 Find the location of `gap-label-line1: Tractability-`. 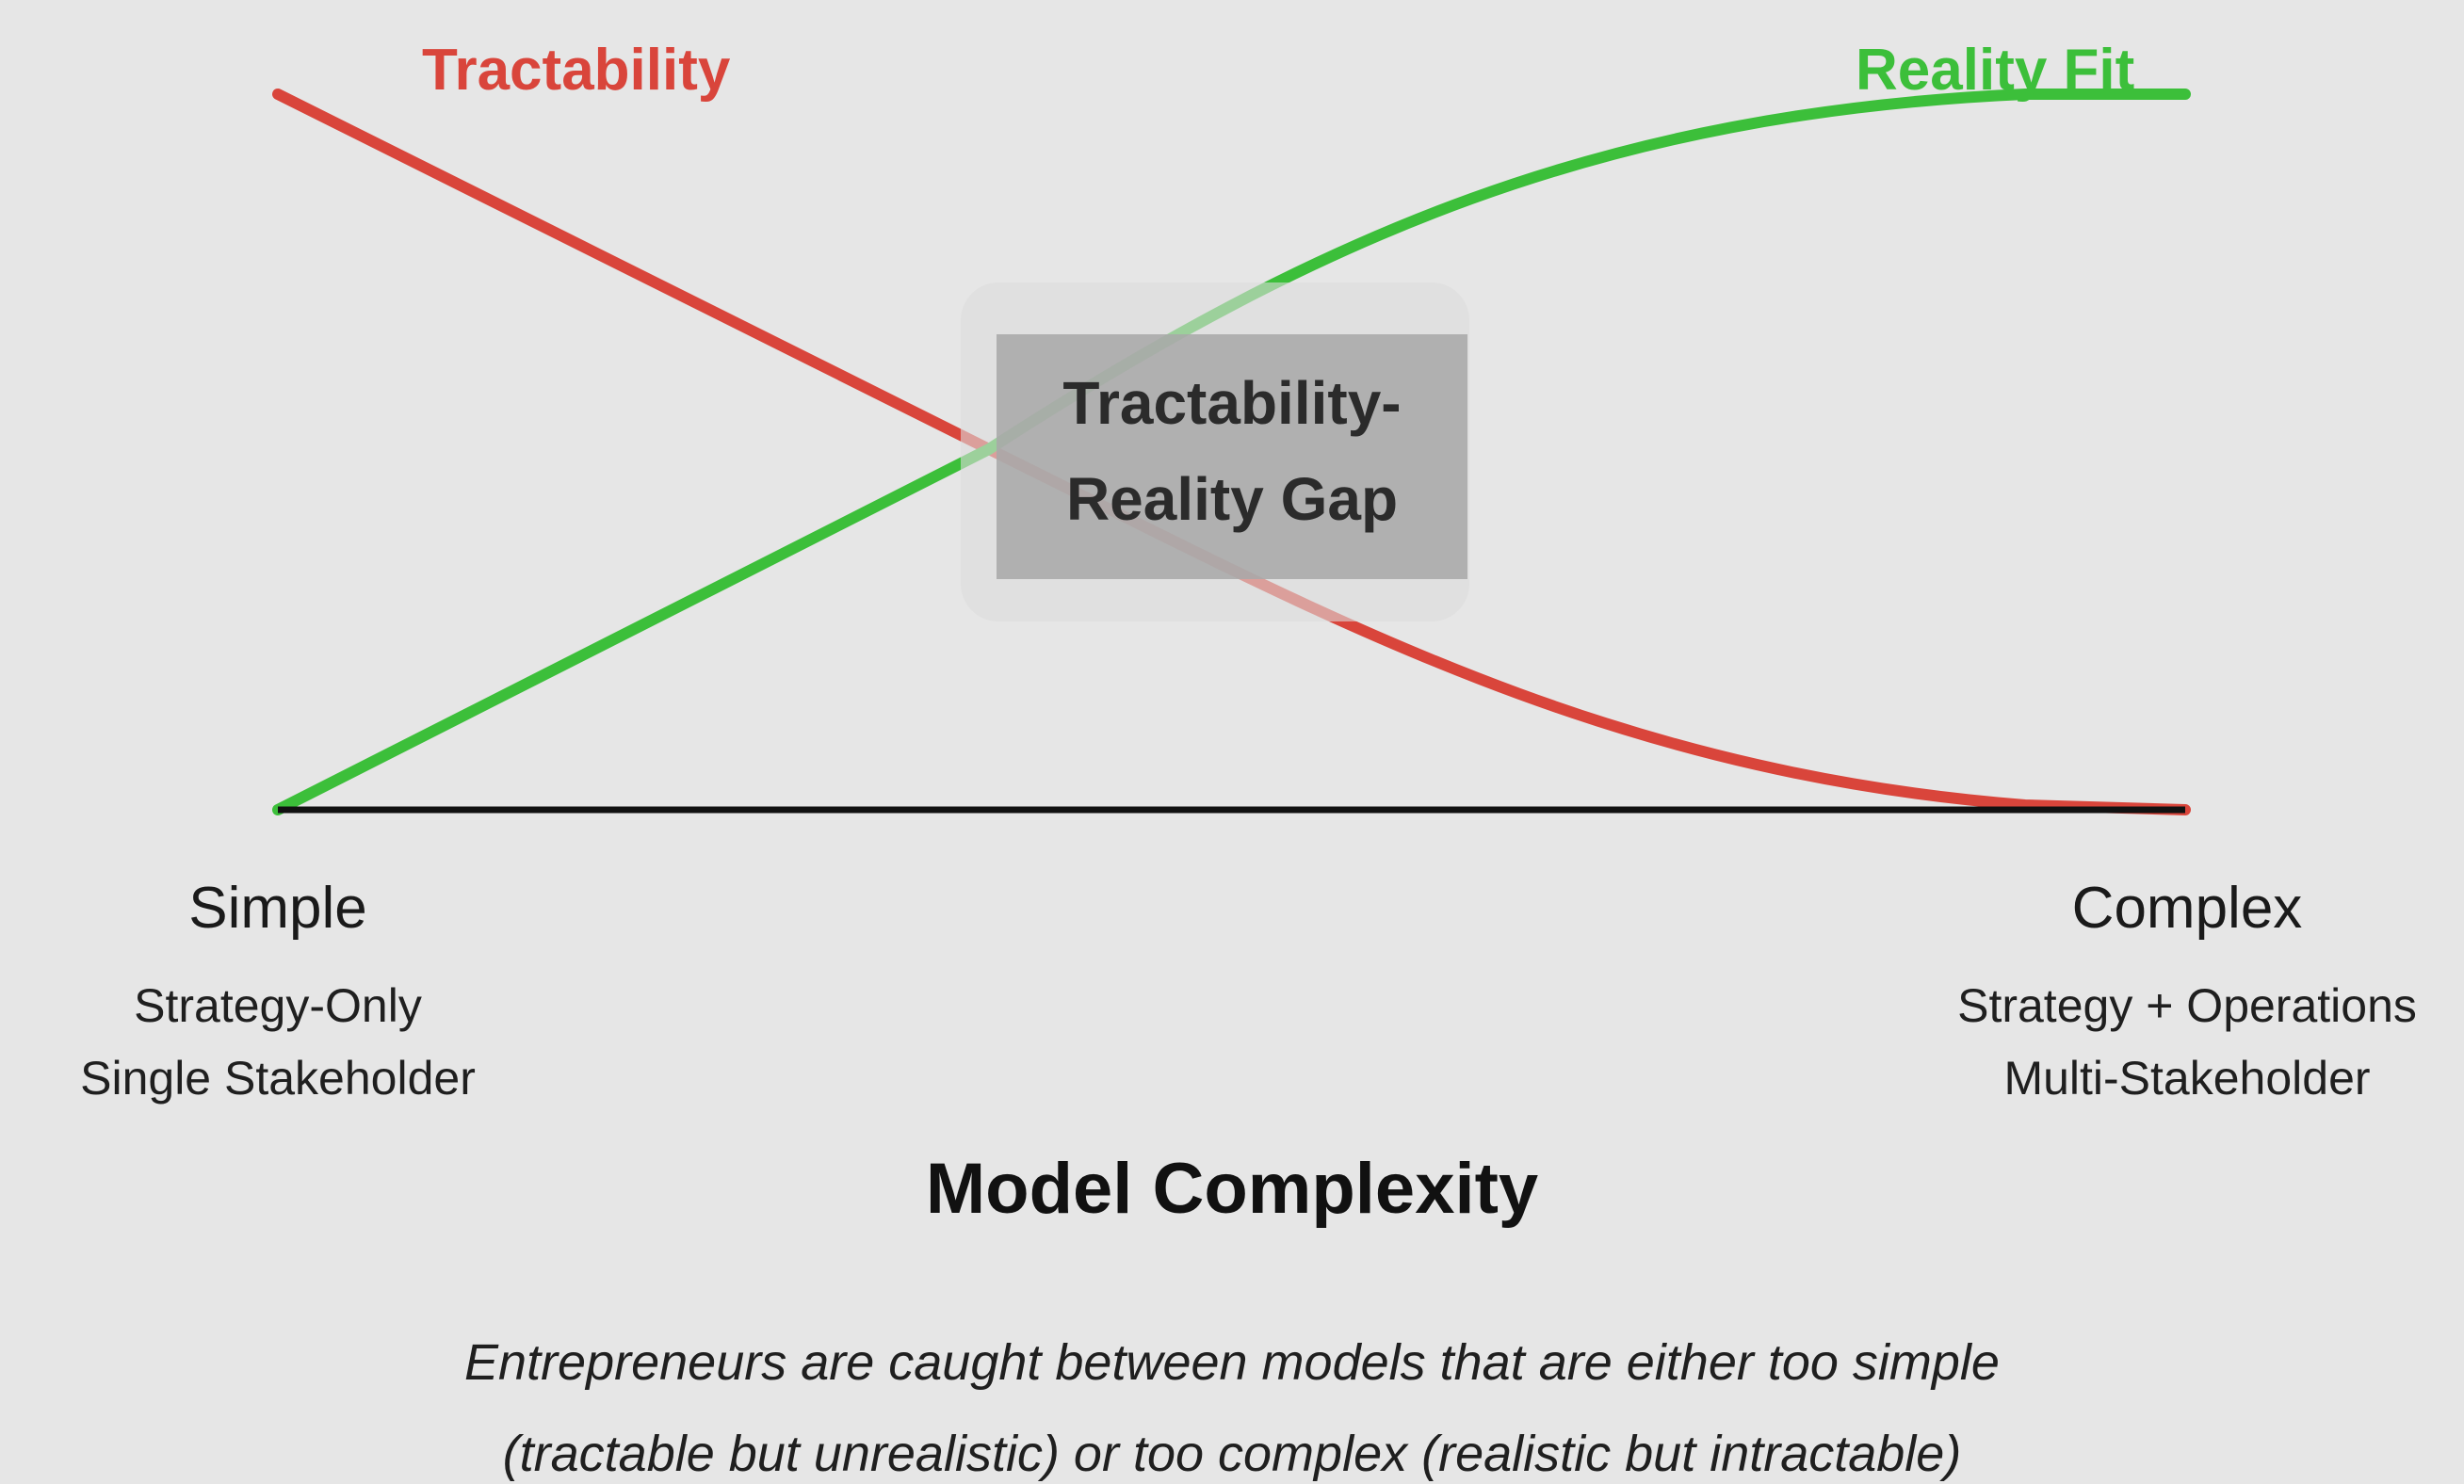

gap-label-line1: Tractability- is located at coordinates (1231, 403).